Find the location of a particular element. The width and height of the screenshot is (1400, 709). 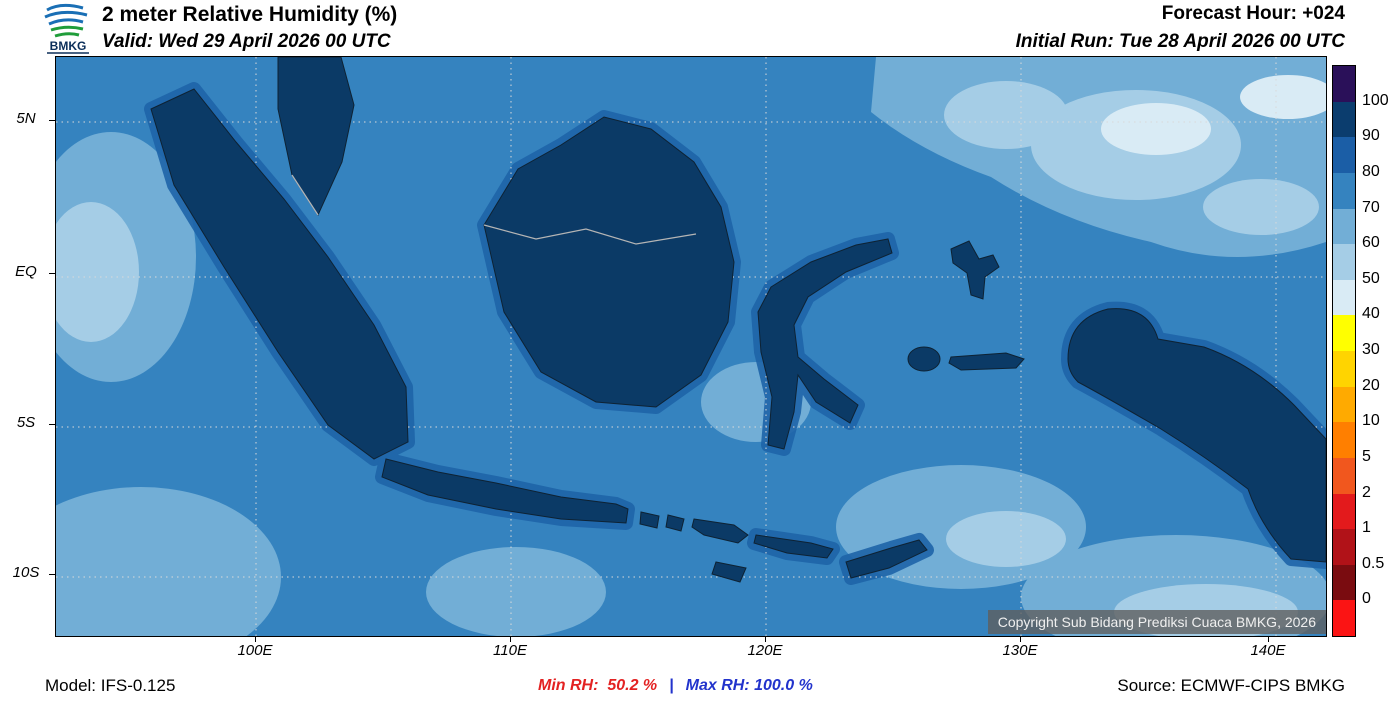

legend-value: 90 is located at coordinates (1371, 136).